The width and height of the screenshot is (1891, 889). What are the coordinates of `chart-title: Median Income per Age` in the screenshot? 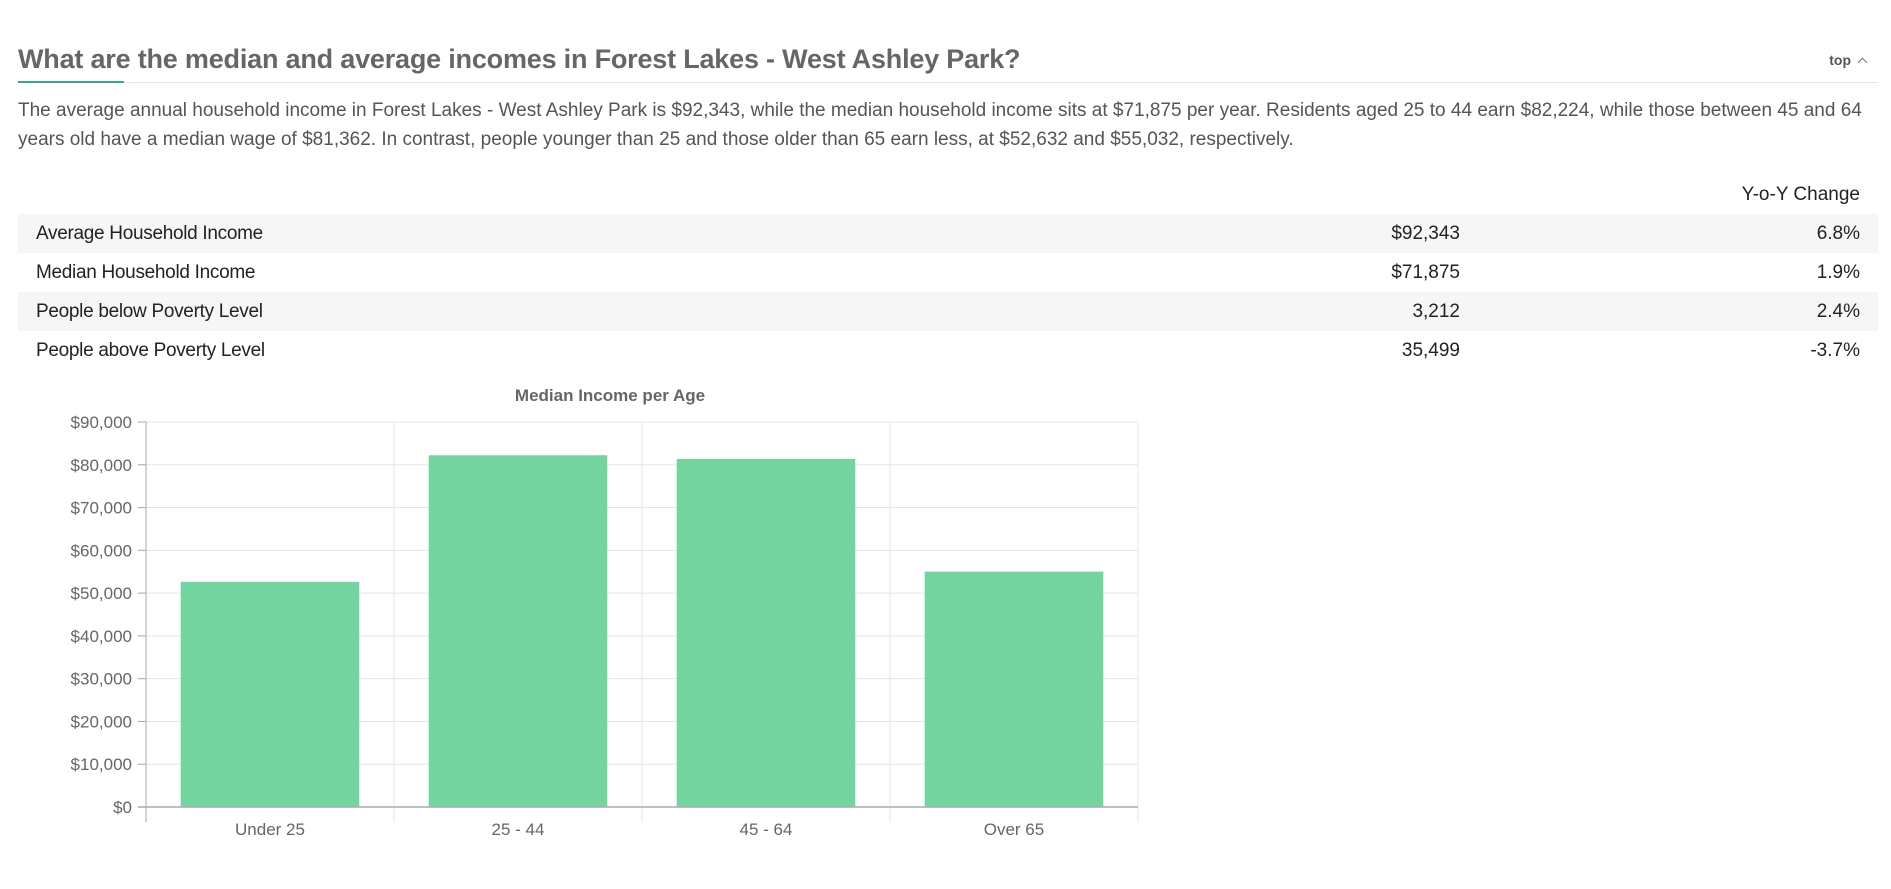 It's located at (610, 395).